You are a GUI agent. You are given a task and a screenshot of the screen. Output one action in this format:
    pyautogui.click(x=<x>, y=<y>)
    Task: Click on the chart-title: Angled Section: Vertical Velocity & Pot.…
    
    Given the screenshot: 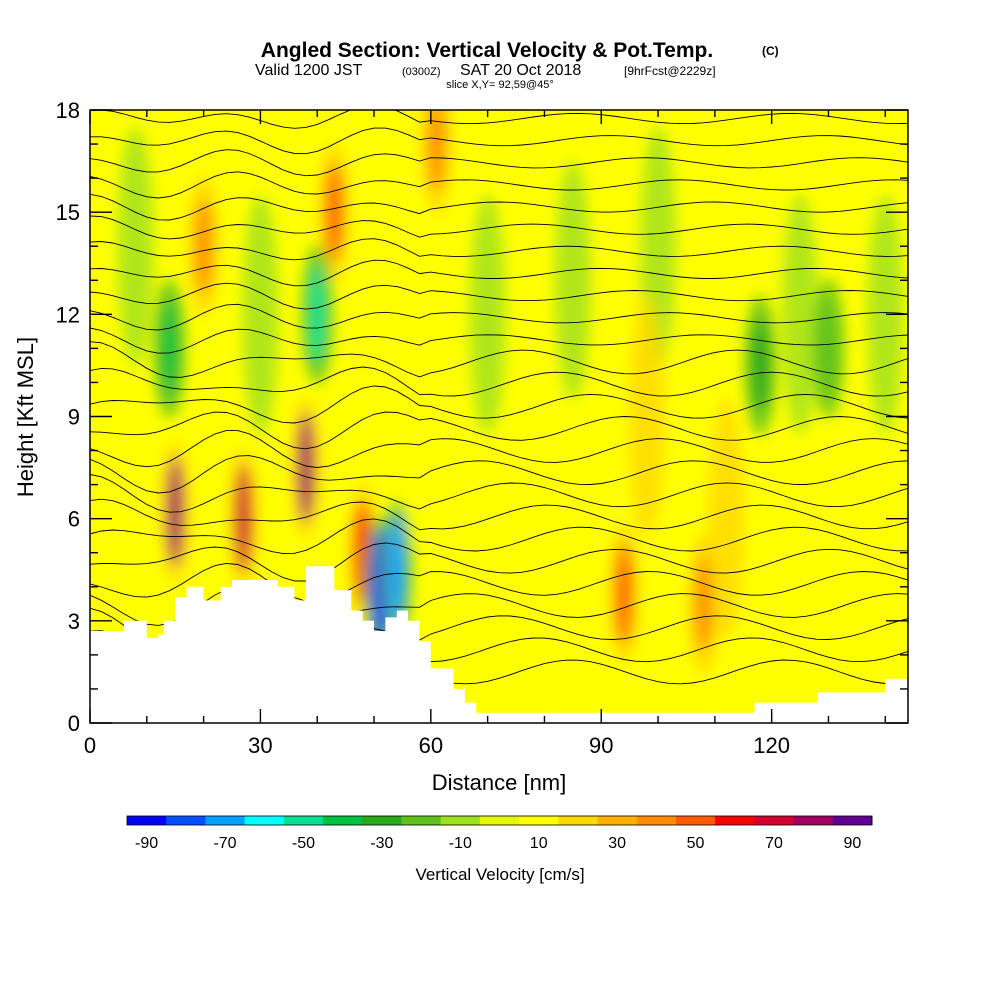 What is the action you would take?
    pyautogui.click(x=487, y=50)
    